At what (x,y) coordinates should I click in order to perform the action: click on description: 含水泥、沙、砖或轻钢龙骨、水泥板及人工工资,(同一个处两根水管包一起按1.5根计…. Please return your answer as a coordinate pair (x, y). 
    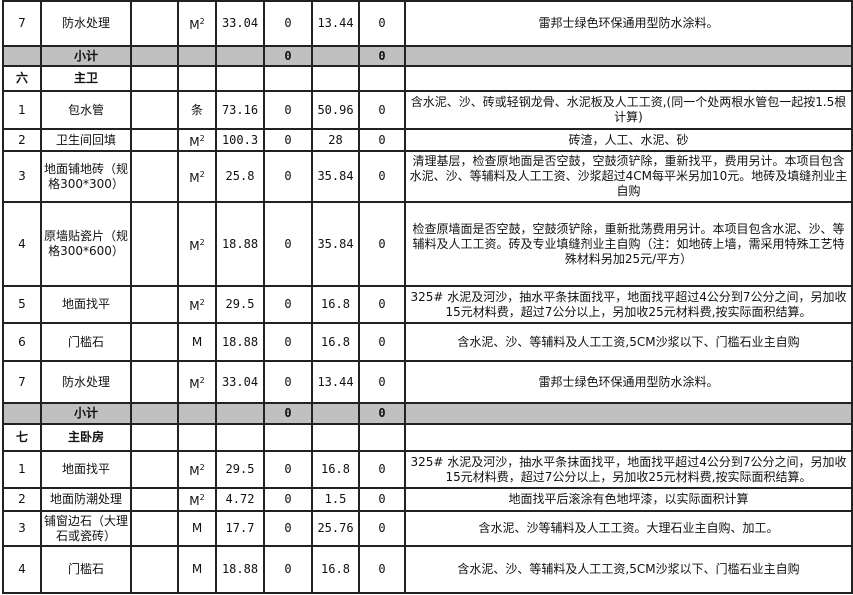
    Looking at the image, I should click on (628, 110).